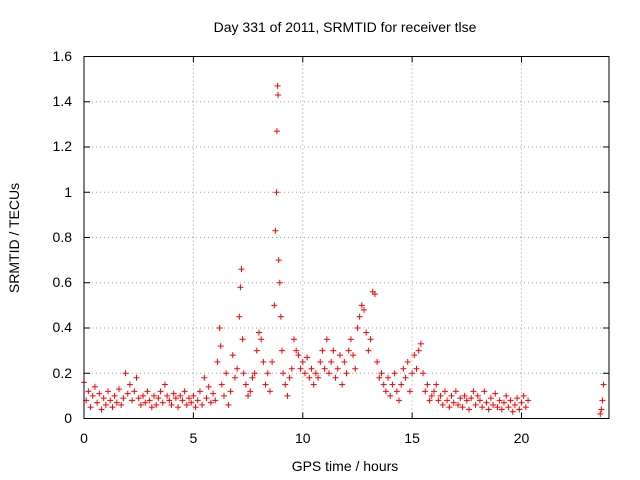  What do you see at coordinates (345, 466) in the screenshot?
I see `x-axis-label: GPS time / hours` at bounding box center [345, 466].